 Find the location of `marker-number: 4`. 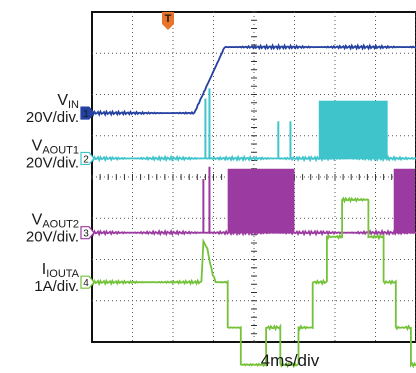

marker-number: 4 is located at coordinates (86, 283).